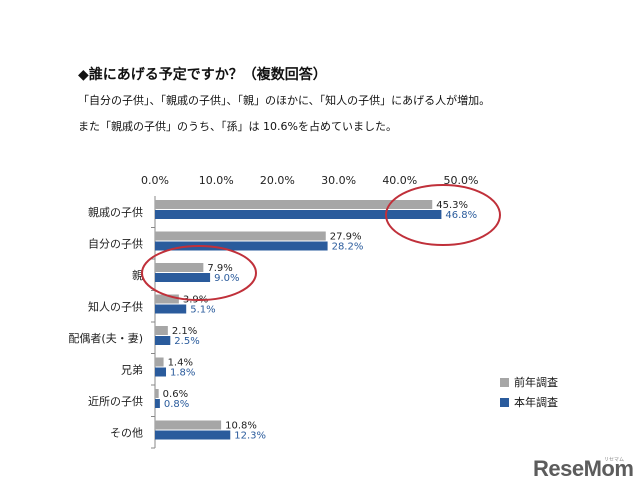  What do you see at coordinates (399, 180) in the screenshot?
I see `x-tick-label: 40.0%` at bounding box center [399, 180].